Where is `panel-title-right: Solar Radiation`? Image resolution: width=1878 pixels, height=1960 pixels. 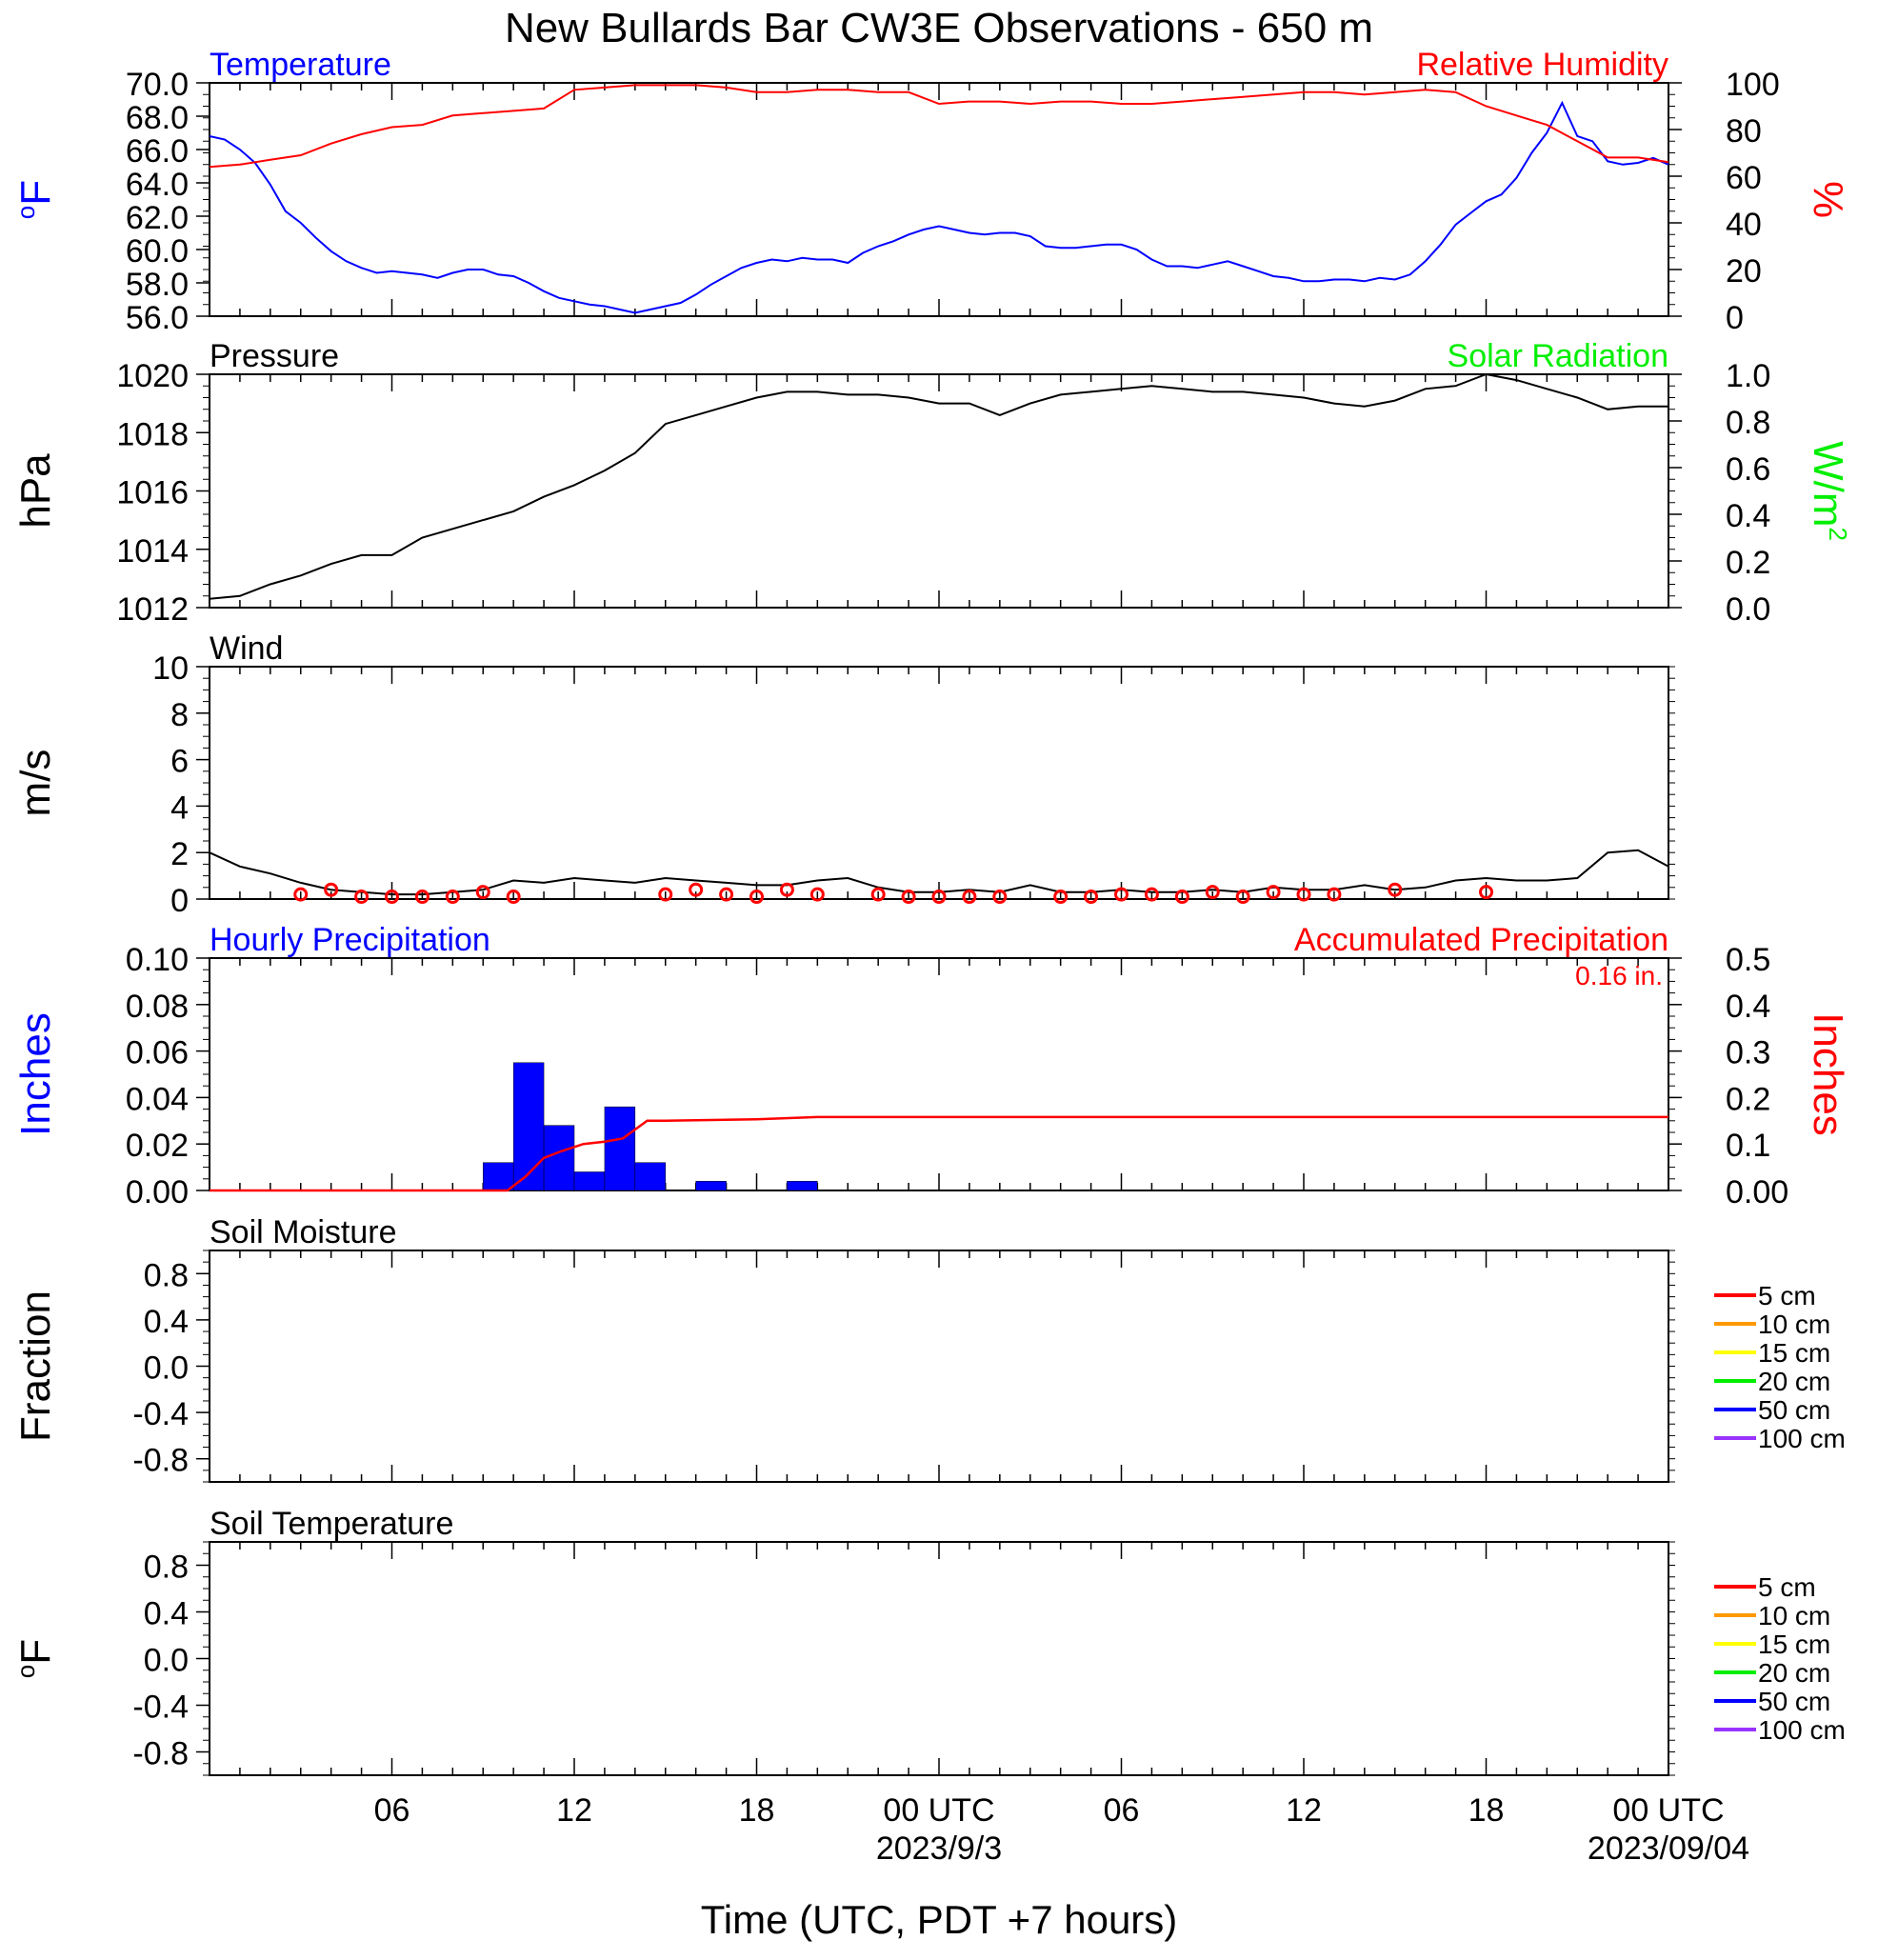 panel-title-right: Solar Radiation is located at coordinates (1558, 356).